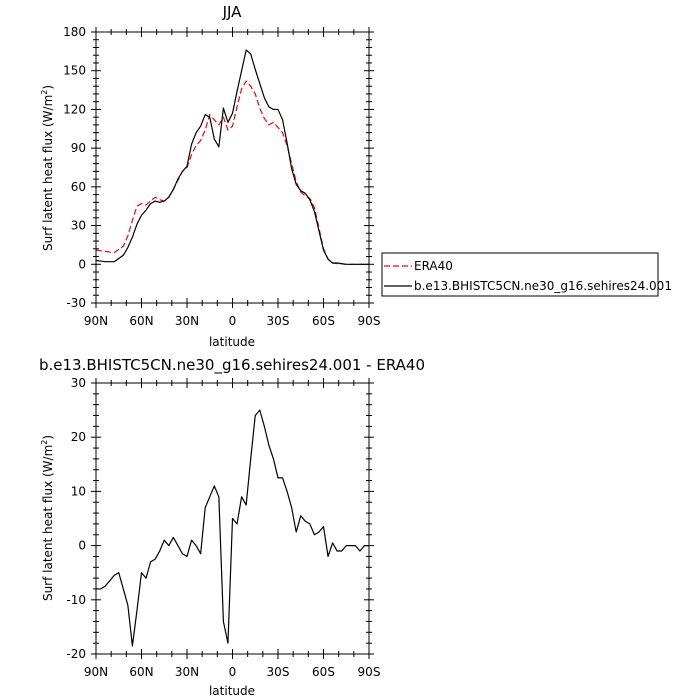  What do you see at coordinates (76, 654) in the screenshot?
I see `y-tick-label: -20` at bounding box center [76, 654].